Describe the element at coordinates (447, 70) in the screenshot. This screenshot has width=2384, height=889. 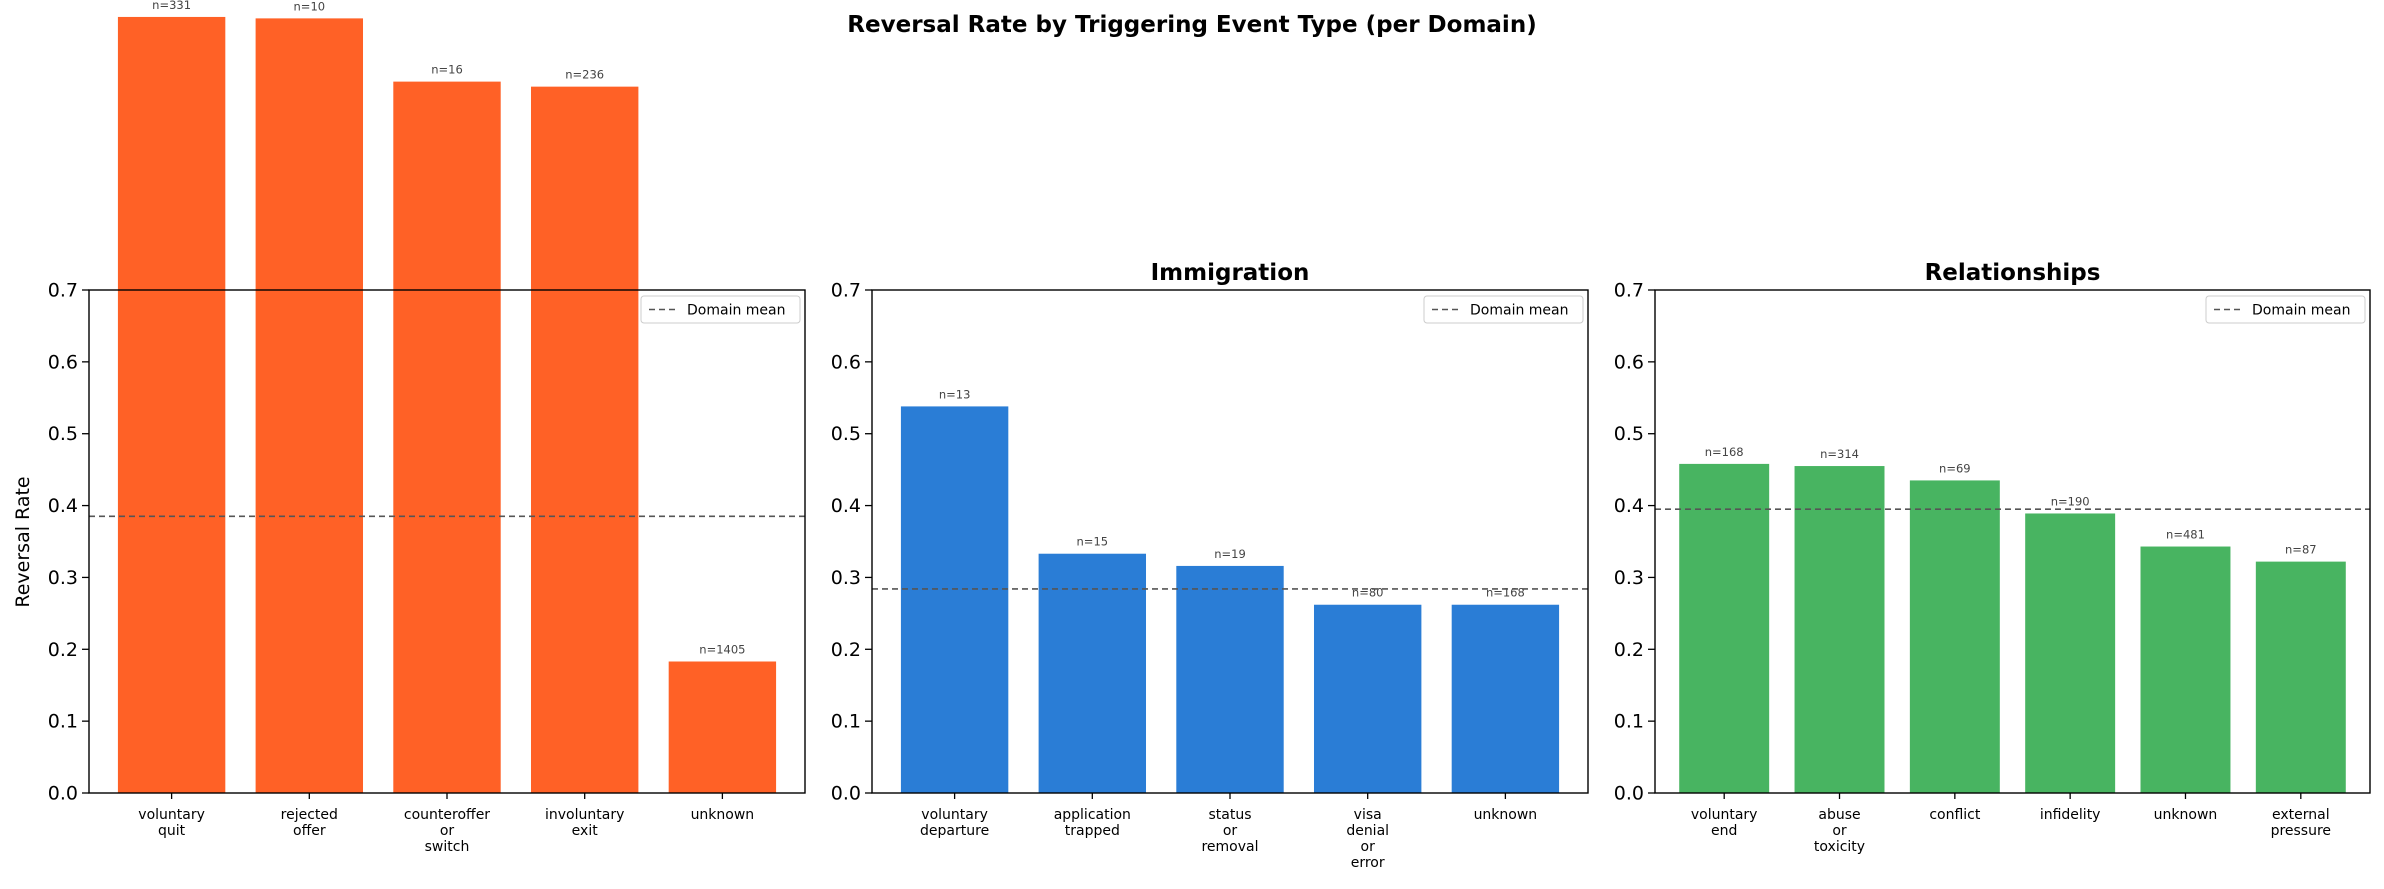
I see `bar-count-label: n=16` at that location.